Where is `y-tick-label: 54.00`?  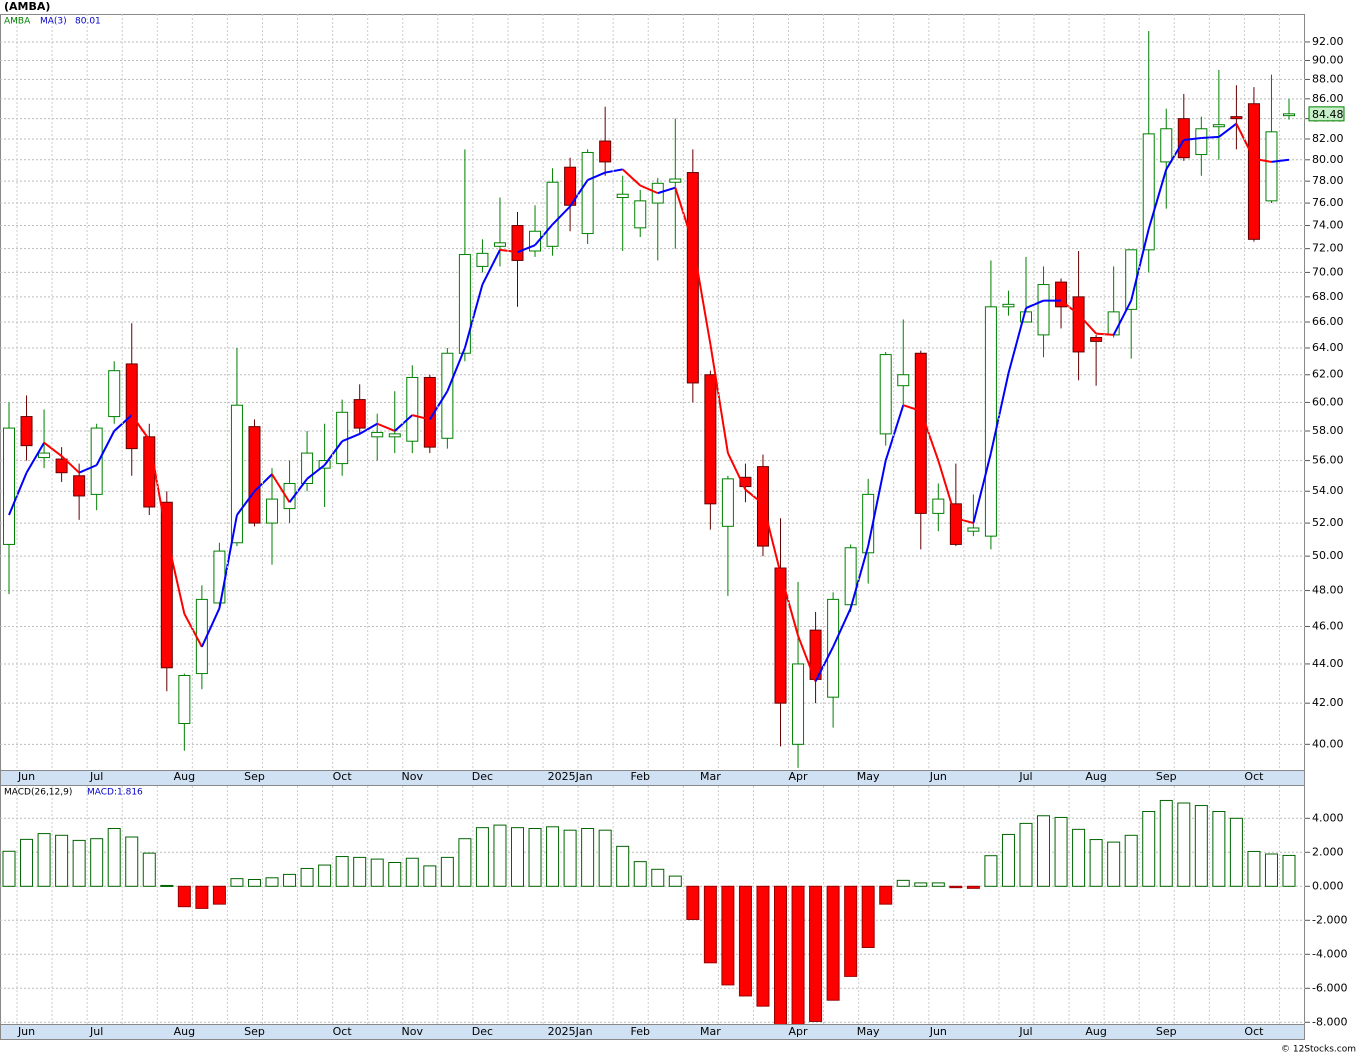
y-tick-label: 54.00 is located at coordinates (1328, 490).